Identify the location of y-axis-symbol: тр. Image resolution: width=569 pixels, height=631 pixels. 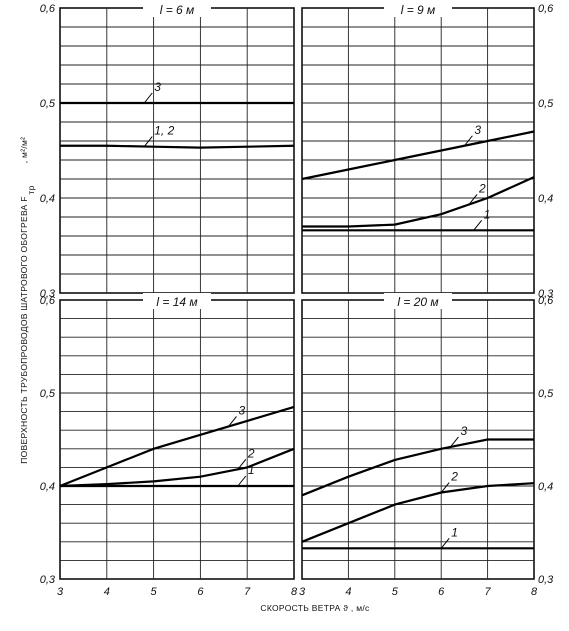
(31, 189).